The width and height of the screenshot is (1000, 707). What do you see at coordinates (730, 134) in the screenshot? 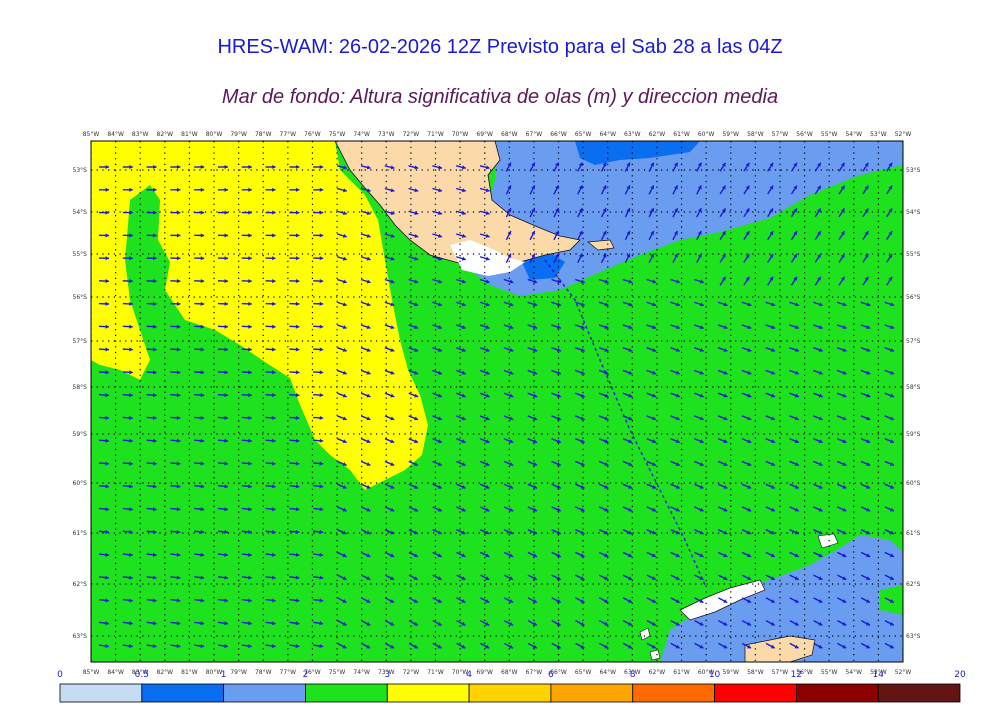
I see `lon-label: 59°W` at bounding box center [730, 134].